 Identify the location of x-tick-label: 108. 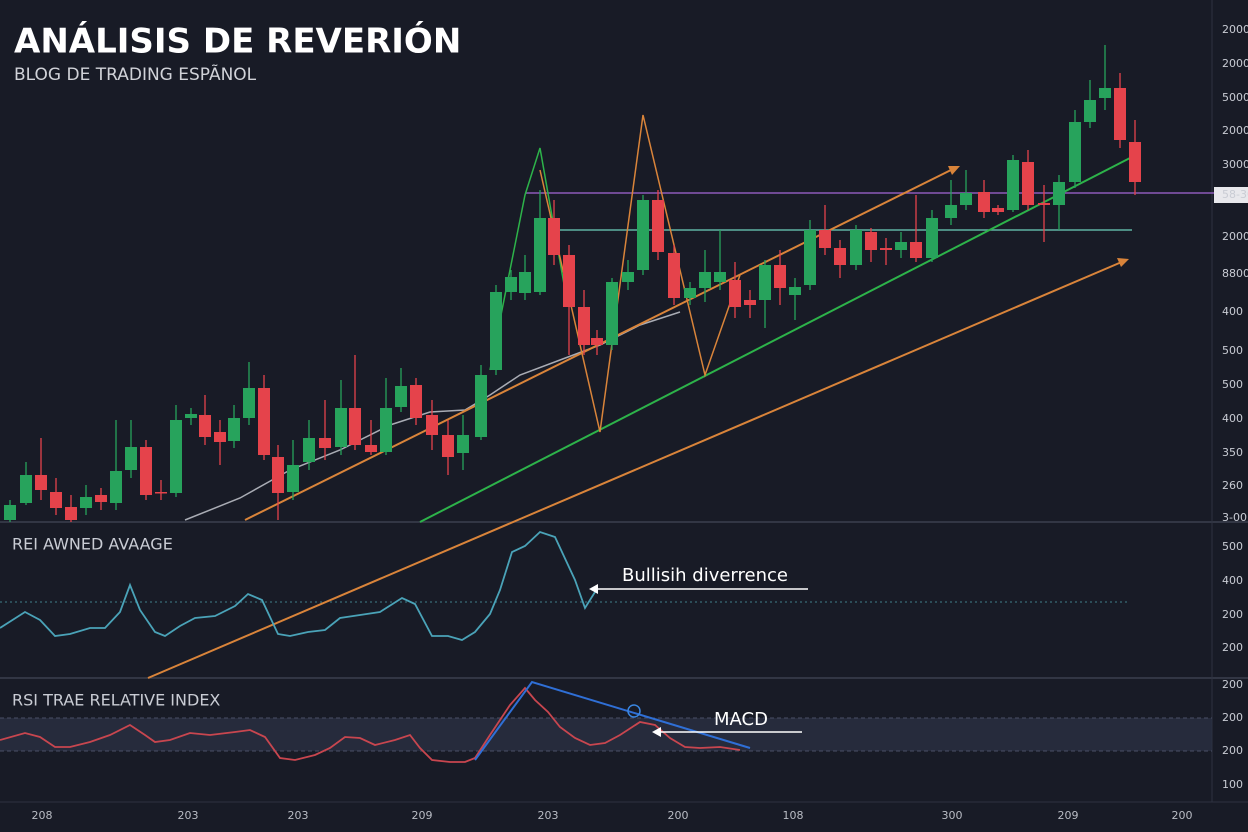
(793, 815).